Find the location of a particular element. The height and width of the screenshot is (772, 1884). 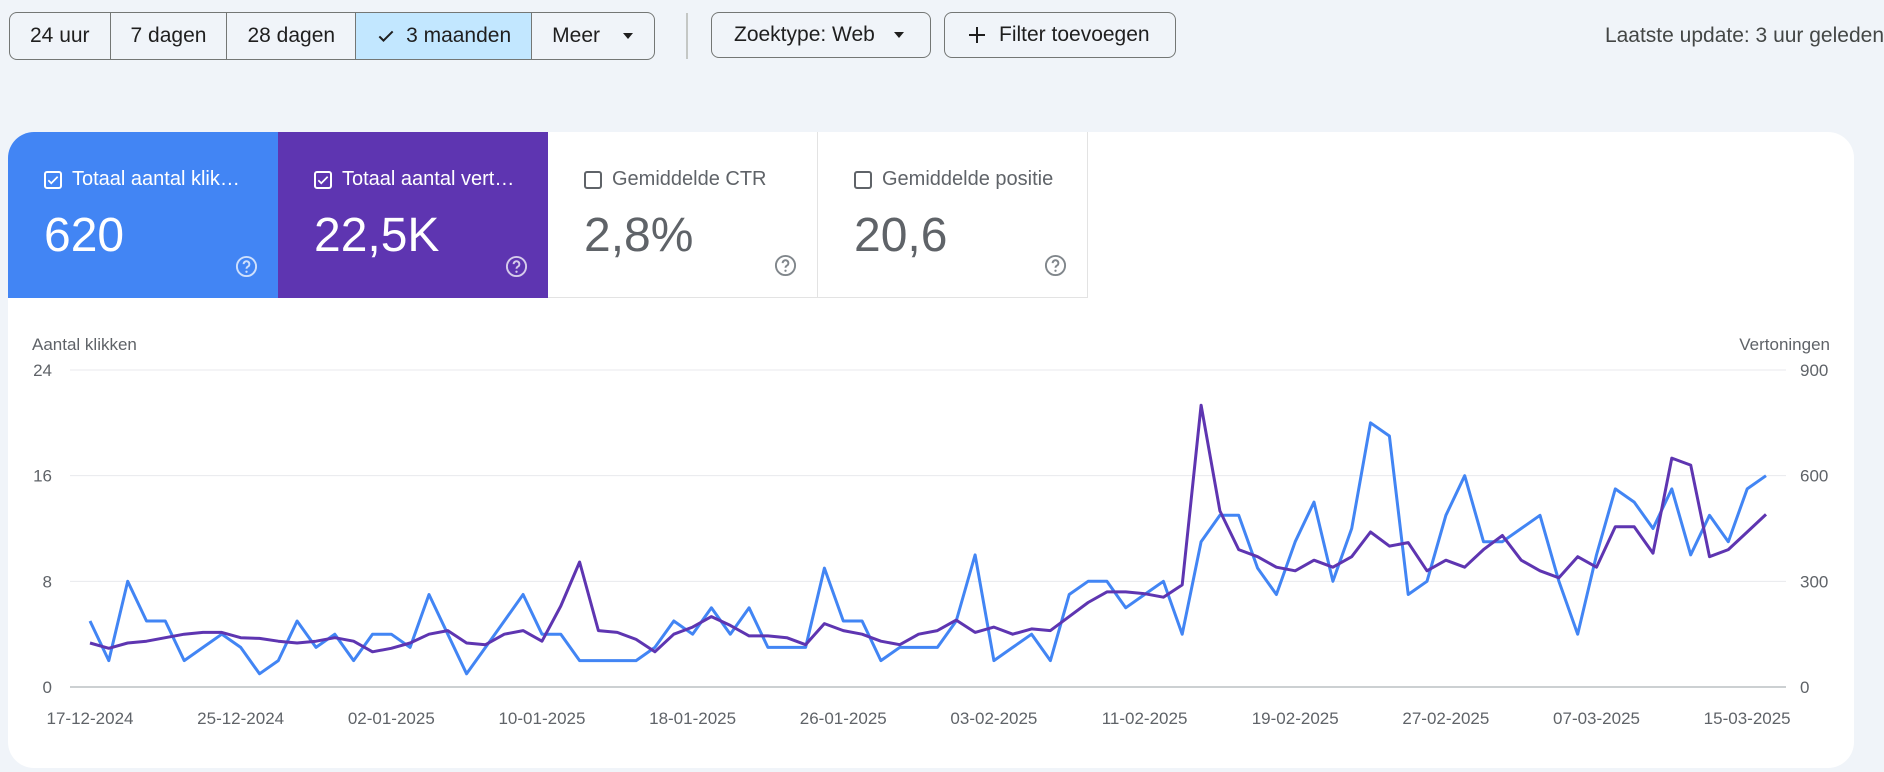

x-tick-label: 15-03-2025 is located at coordinates (1747, 718).